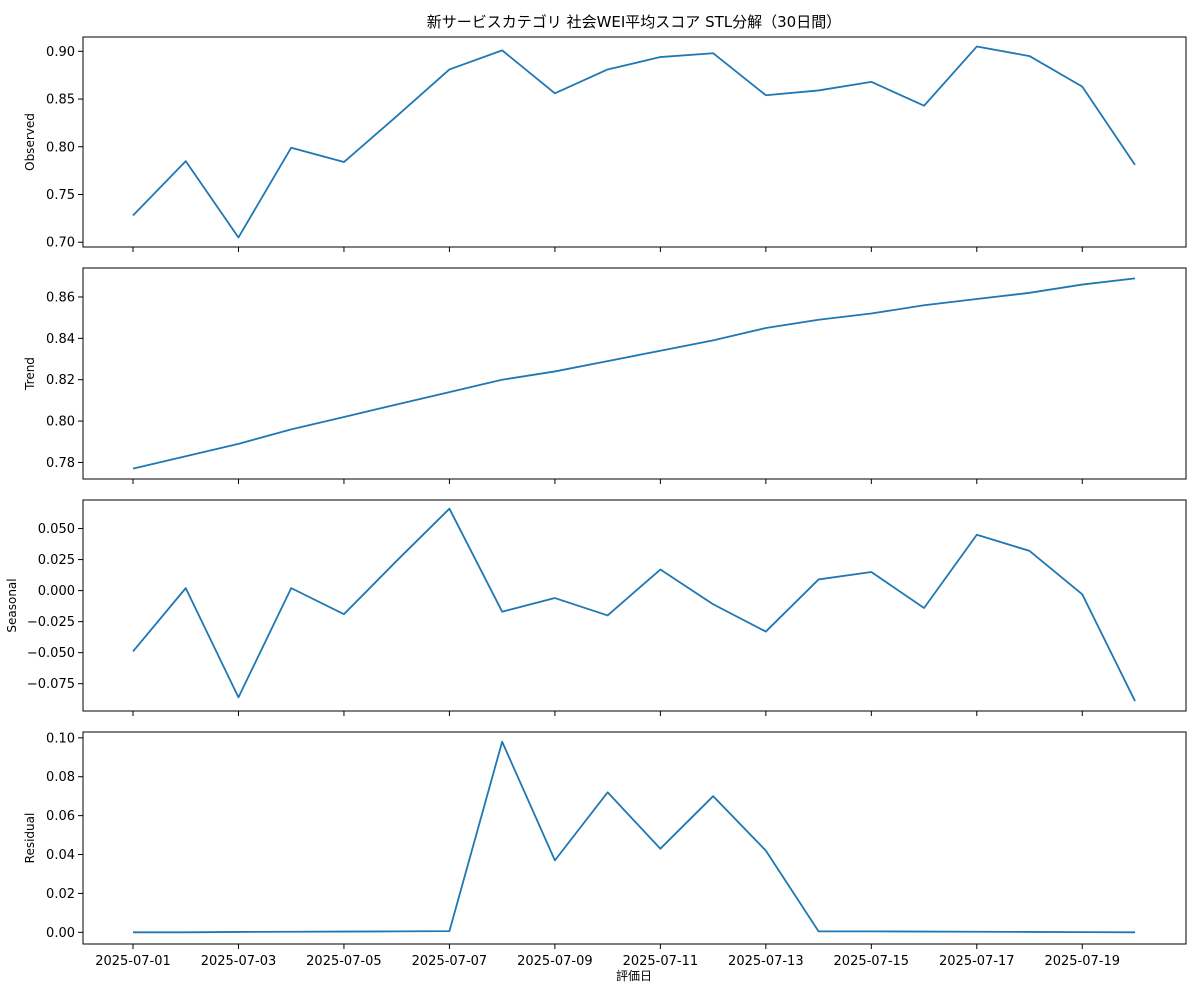  Describe the element at coordinates (133, 961) in the screenshot. I see `x-tick-label: 2025-07-01` at that location.